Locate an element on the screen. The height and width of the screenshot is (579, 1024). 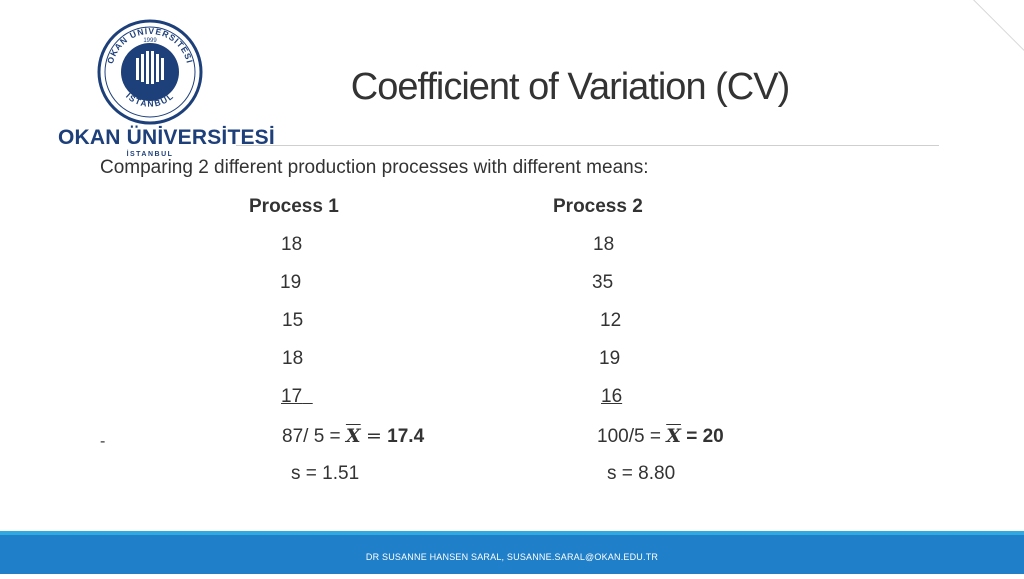
process1-value: 19 is located at coordinates (291, 282).